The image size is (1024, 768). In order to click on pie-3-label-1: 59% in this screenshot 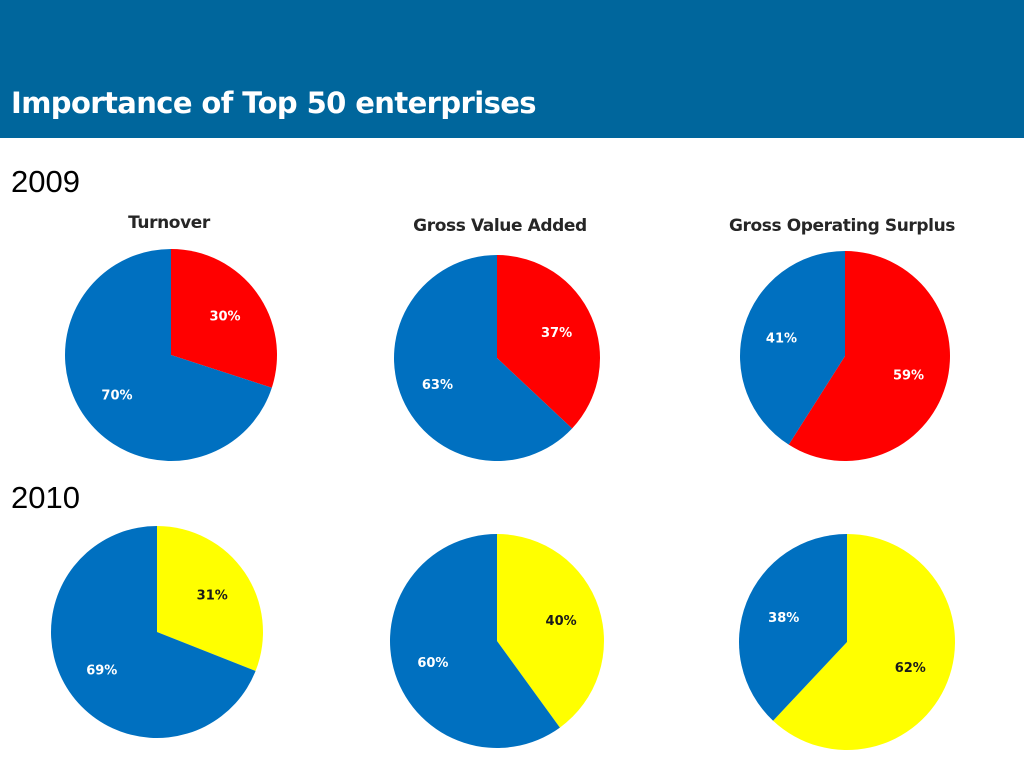, I will do `click(908, 375)`.